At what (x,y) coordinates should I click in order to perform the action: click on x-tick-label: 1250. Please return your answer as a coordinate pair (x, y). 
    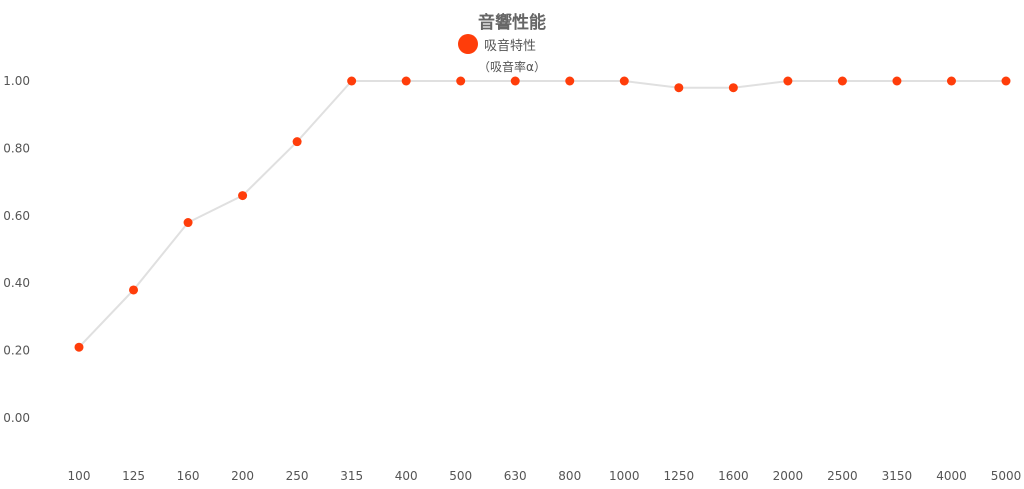
    Looking at the image, I should click on (679, 476).